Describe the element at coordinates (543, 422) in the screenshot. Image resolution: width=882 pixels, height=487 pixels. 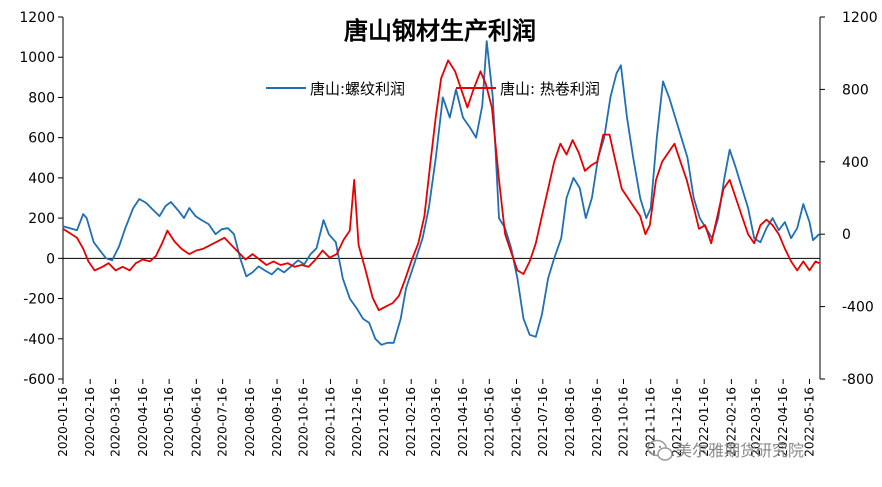
I see `x-tick-label: 2021-07-16` at that location.